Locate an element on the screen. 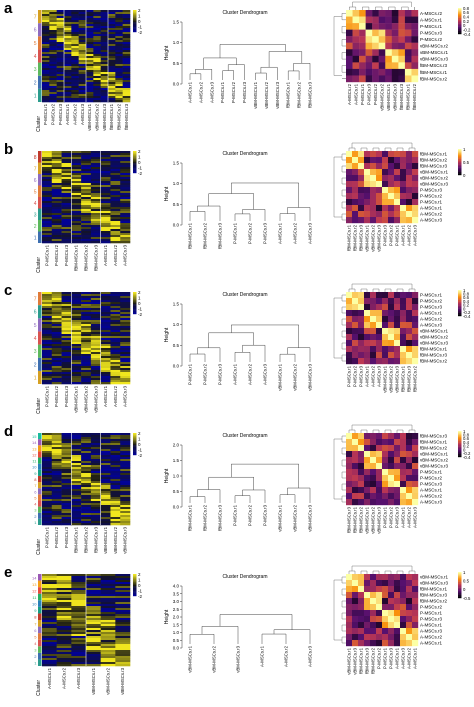  heatmap-column-label: P-MSCs.r3 is located at coordinates (60, 114).